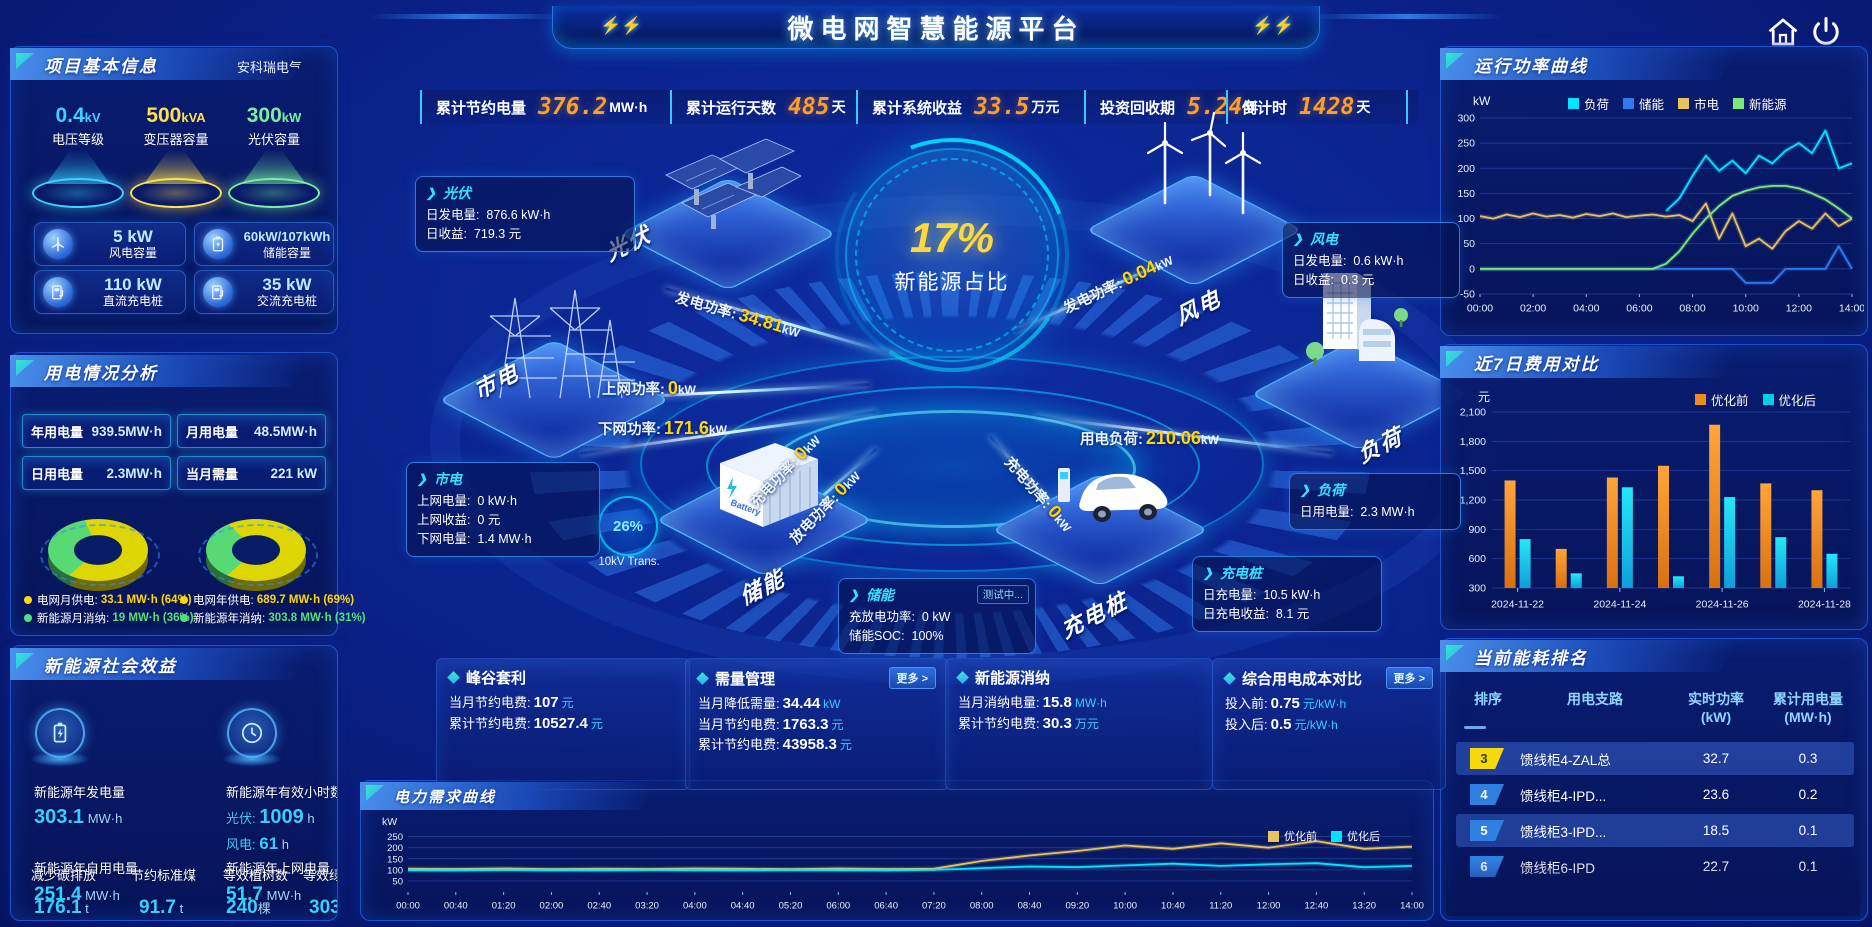 Image resolution: width=1872 pixels, height=927 pixels. What do you see at coordinates (554, 400) in the screenshot?
I see `grid-platform` at bounding box center [554, 400].